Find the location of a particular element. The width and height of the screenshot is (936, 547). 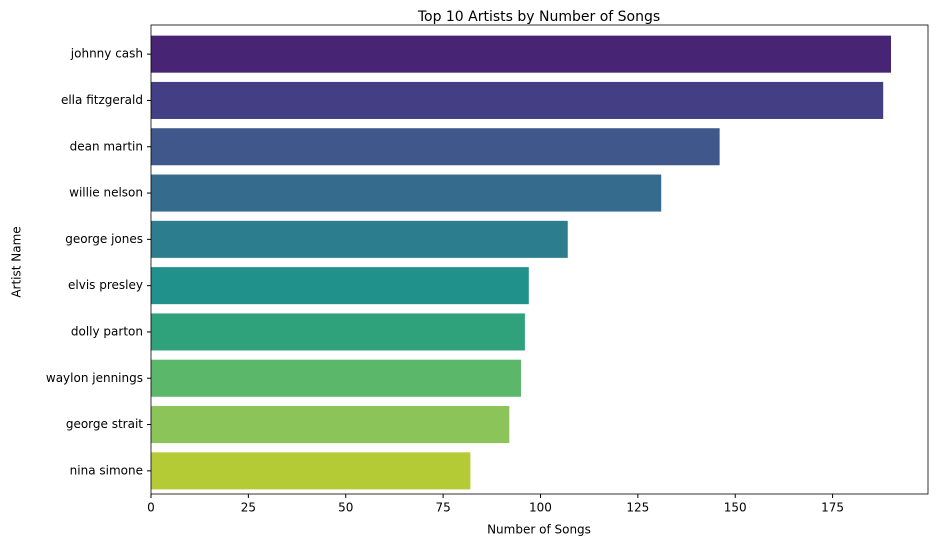

y-tick-label: dolly parton is located at coordinates (107, 331).